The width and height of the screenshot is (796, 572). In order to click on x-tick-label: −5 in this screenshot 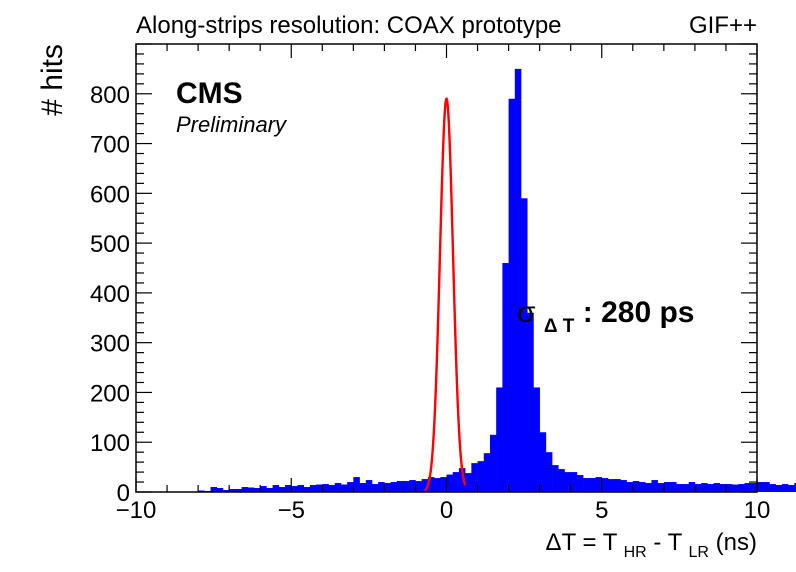, I will do `click(291, 510)`.